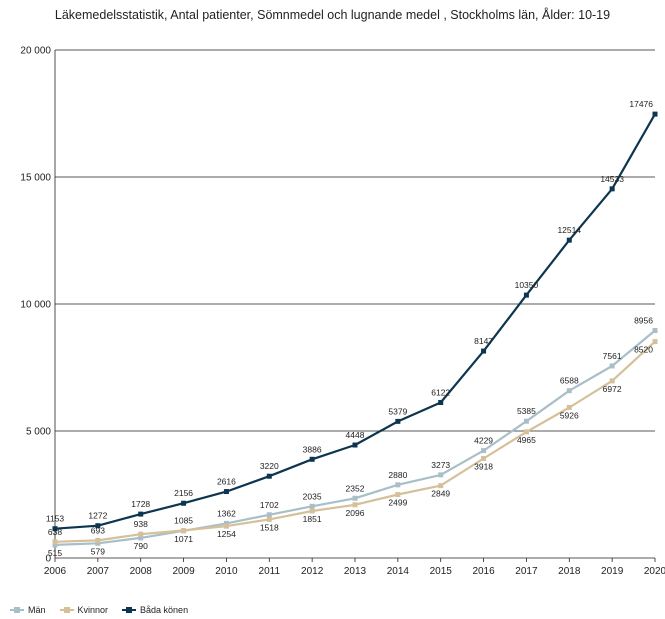 Image resolution: width=665 pixels, height=619 pixels. Describe the element at coordinates (483, 441) in the screenshot. I see `data-label: 4229` at that location.